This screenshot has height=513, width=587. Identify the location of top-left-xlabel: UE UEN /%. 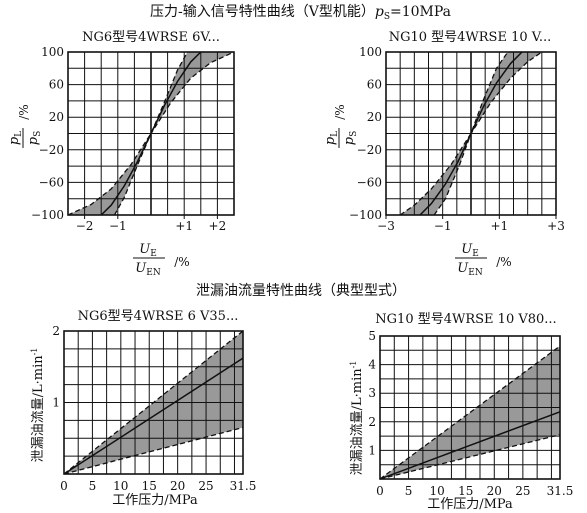
(161, 260).